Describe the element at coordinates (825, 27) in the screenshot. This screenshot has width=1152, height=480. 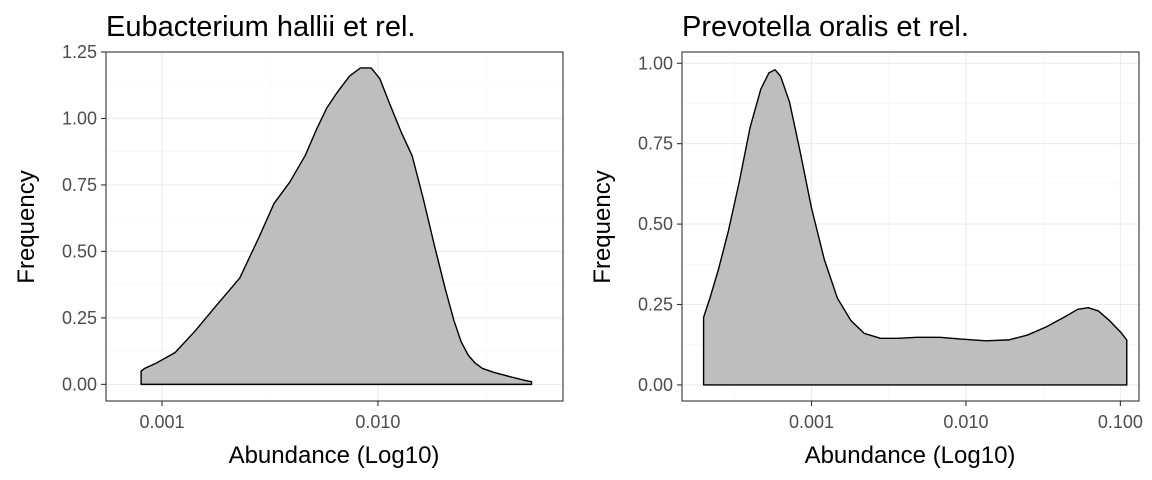
I see `chart-title: Prevotella oralis et rel.` at that location.